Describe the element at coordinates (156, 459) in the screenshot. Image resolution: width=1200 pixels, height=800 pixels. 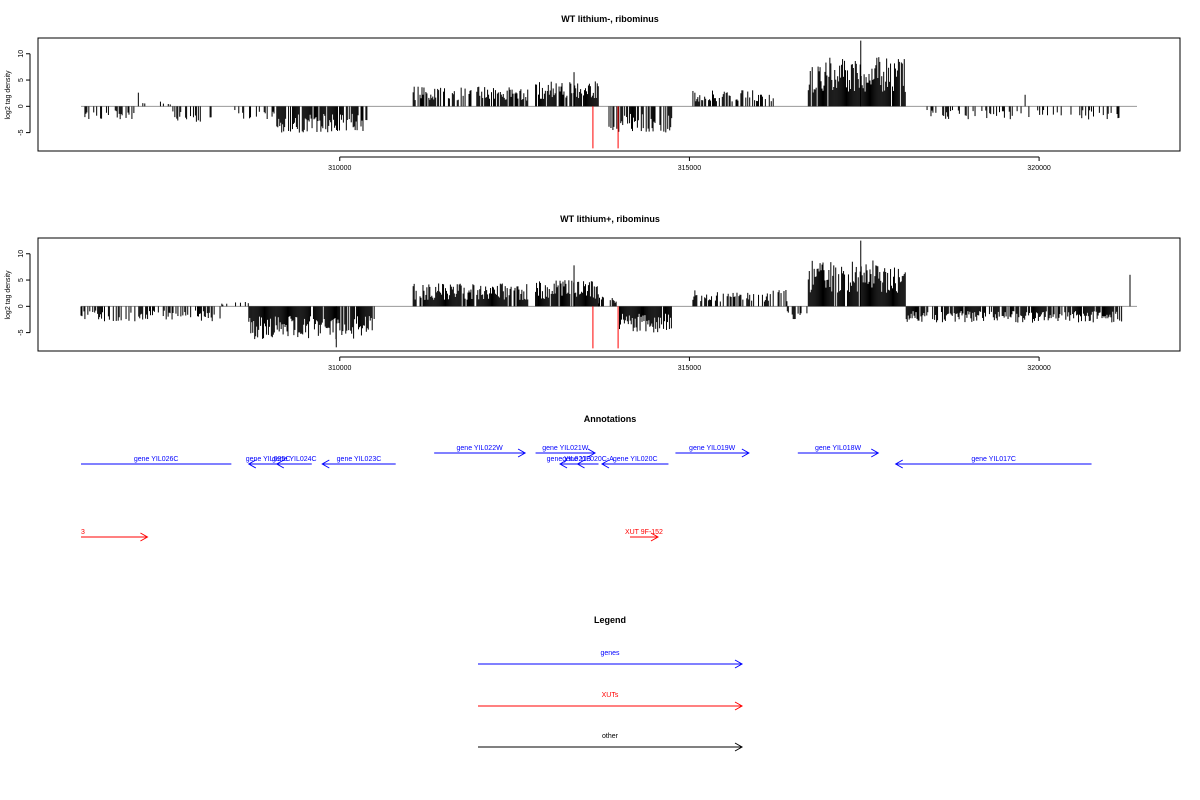
I see `gene-label: gene YIL026C` at that location.